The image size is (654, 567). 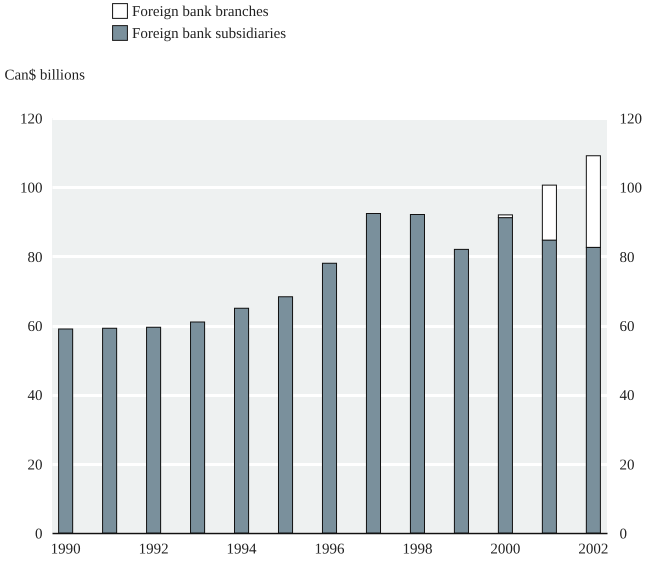 What do you see at coordinates (65, 550) in the screenshot?
I see `x-tick-label: 1990` at bounding box center [65, 550].